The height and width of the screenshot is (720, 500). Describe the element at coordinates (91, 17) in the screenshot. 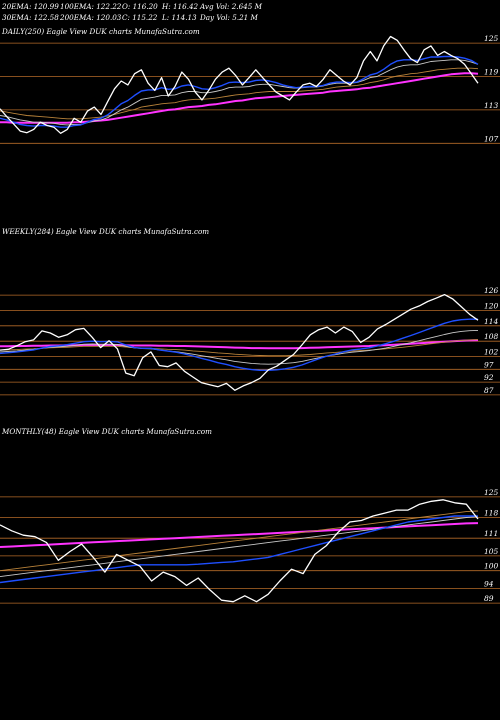

I see `header-200ema: 200EMA: 120.03` at that location.